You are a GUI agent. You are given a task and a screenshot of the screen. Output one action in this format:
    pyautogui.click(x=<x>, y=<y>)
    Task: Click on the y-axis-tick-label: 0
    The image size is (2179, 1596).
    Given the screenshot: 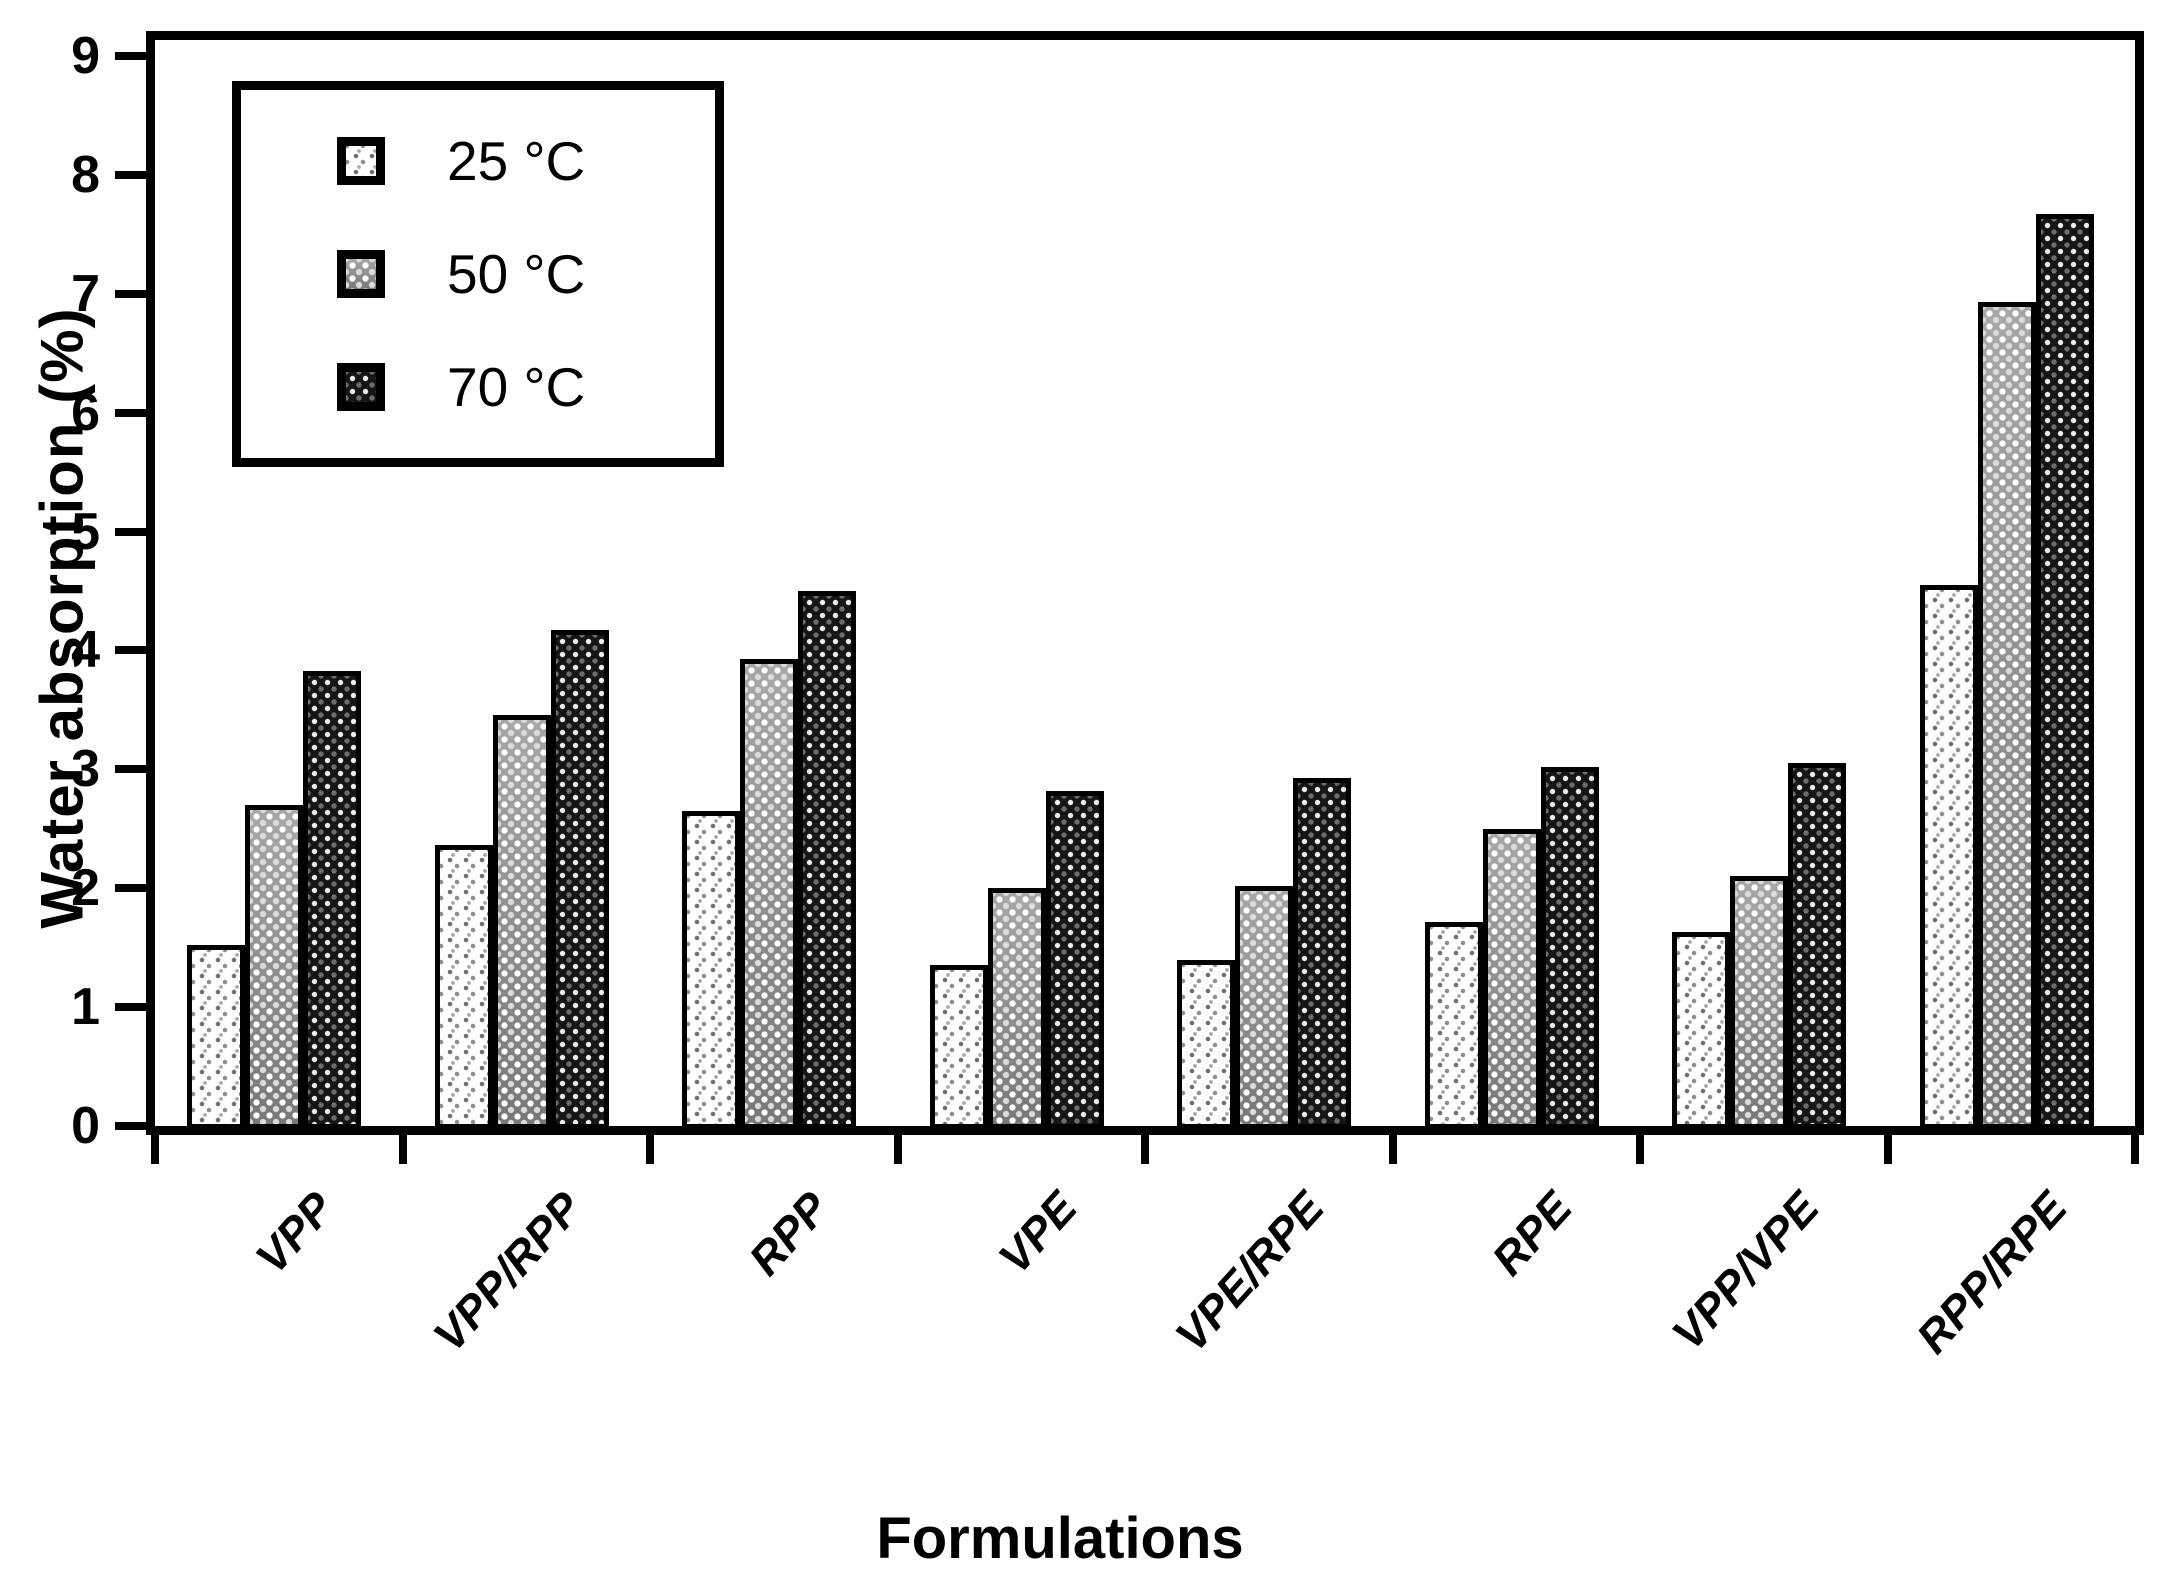 What is the action you would take?
    pyautogui.click(x=85, y=1126)
    